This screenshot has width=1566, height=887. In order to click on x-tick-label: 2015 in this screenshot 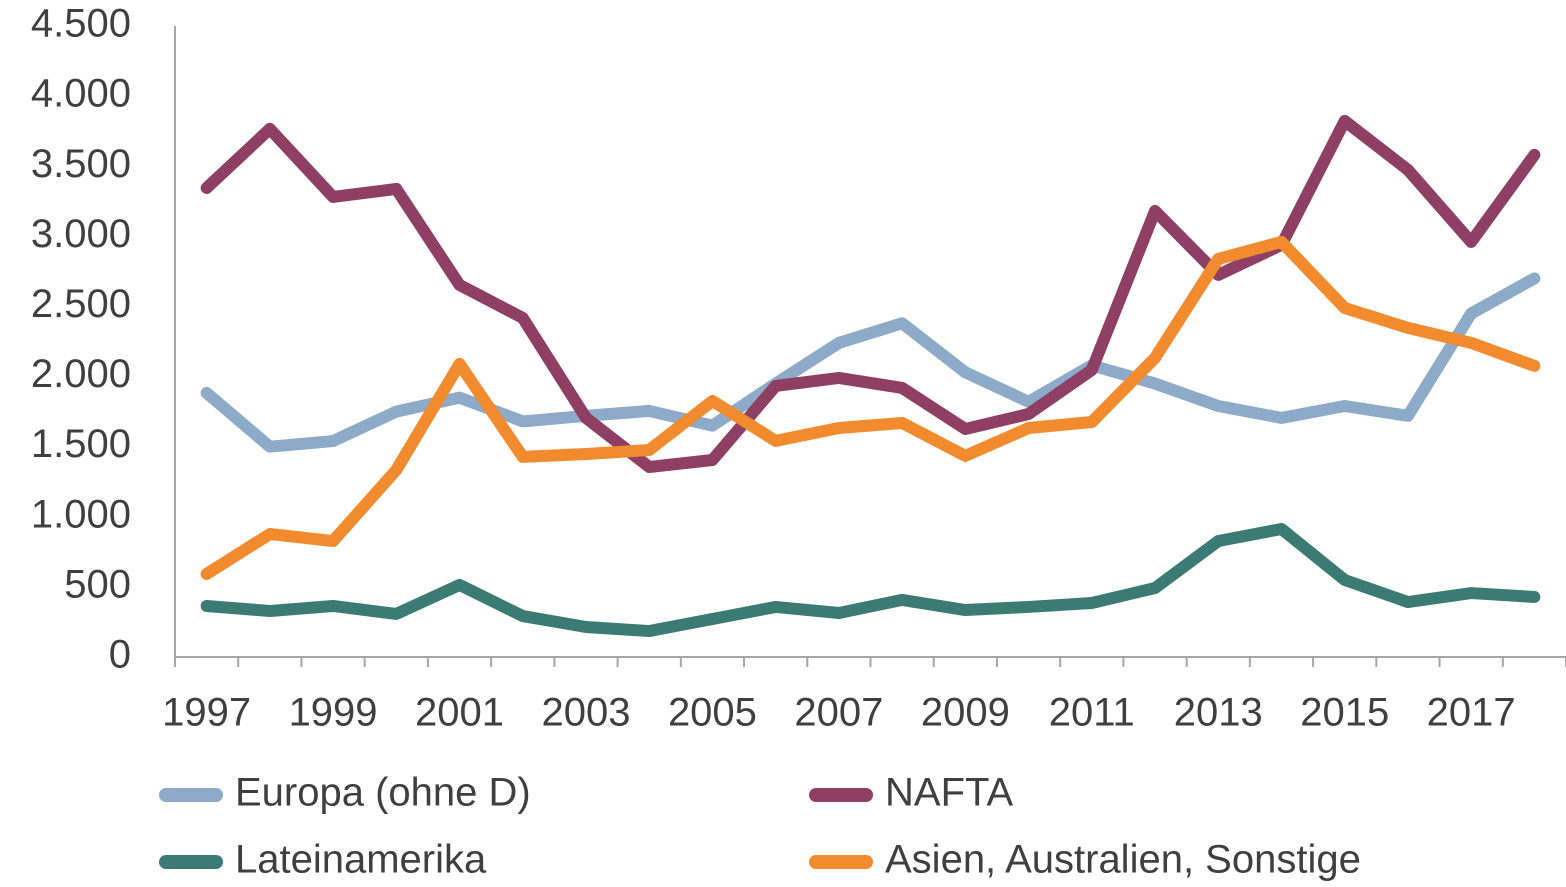, I will do `click(1344, 713)`.